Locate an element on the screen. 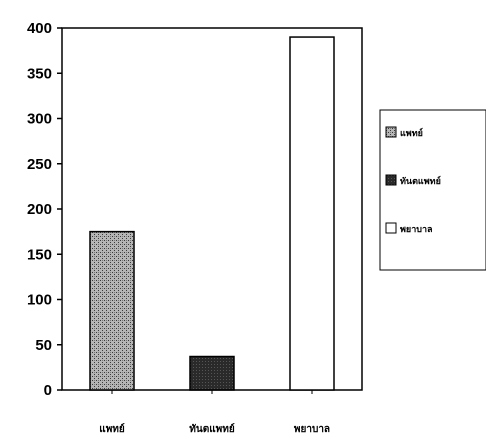 The image size is (486, 437). legend-frame is located at coordinates (432, 190).